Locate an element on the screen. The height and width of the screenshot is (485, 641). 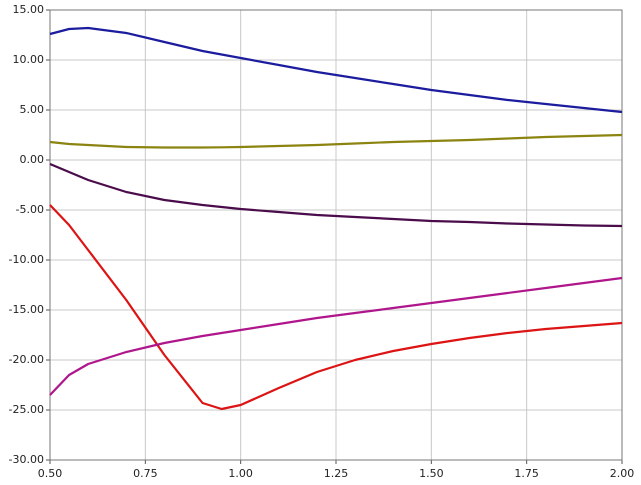
y-tick-label: -15.00 is located at coordinates (26, 309).